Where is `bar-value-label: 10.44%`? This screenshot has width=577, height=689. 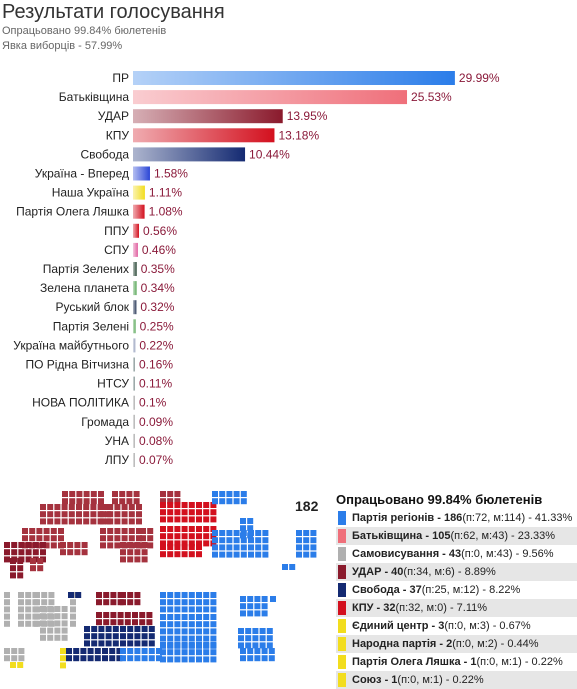 bar-value-label: 10.44% is located at coordinates (269, 154).